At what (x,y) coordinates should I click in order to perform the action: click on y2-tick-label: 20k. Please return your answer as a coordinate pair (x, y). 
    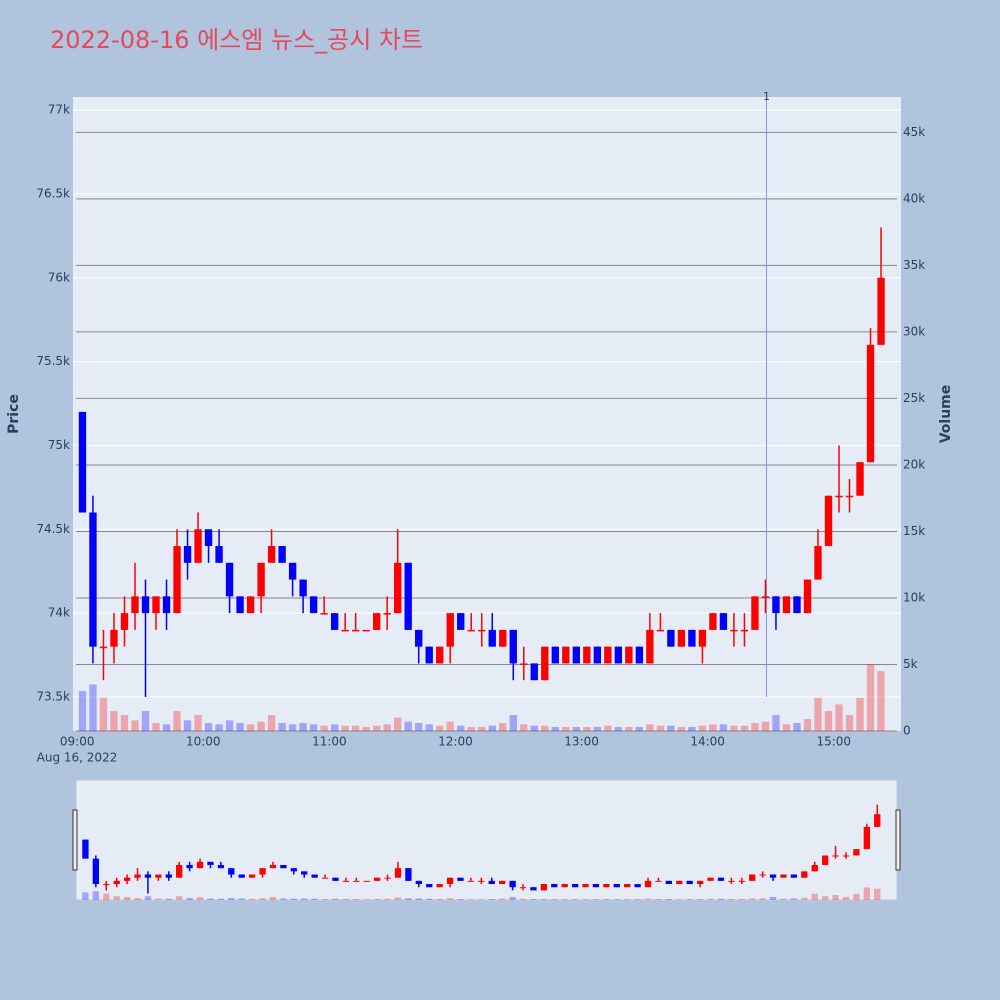
    Looking at the image, I should click on (914, 464).